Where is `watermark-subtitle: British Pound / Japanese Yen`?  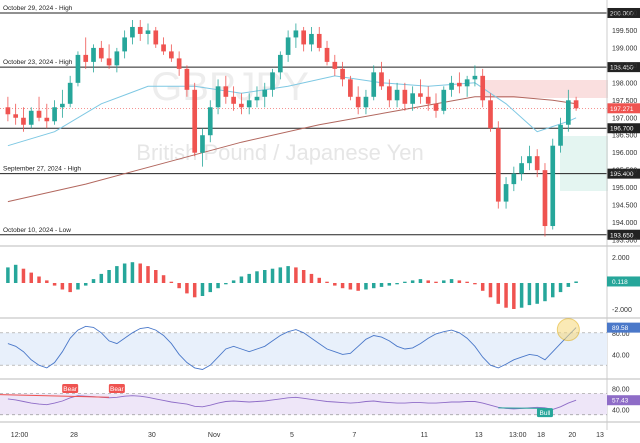
watermark-subtitle: British Pound / Japanese Yen is located at coordinates (279, 152).